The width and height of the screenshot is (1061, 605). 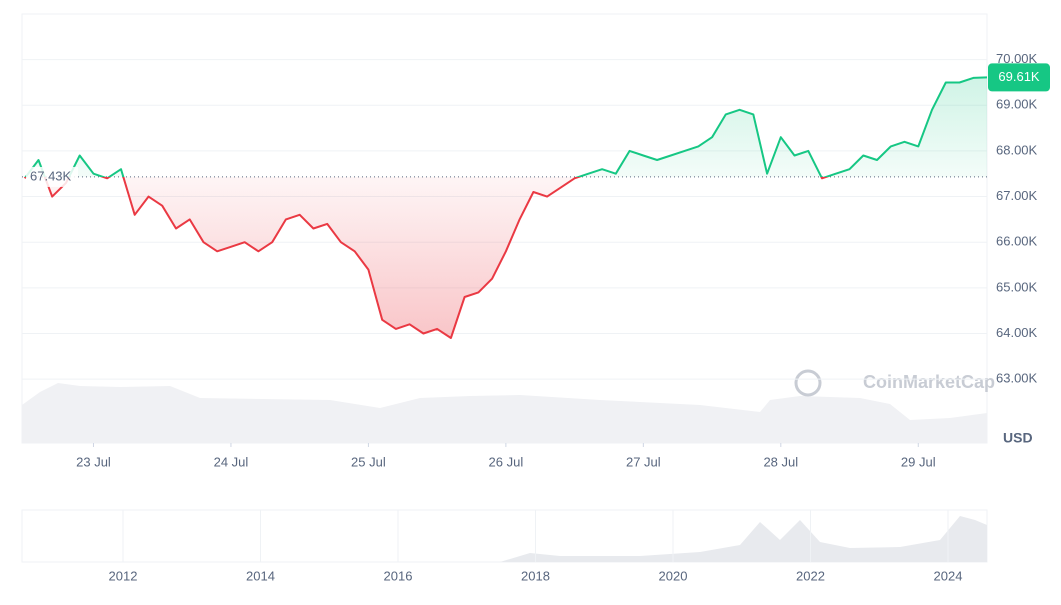 I want to click on navigator-label: 2022, so click(x=810, y=575).